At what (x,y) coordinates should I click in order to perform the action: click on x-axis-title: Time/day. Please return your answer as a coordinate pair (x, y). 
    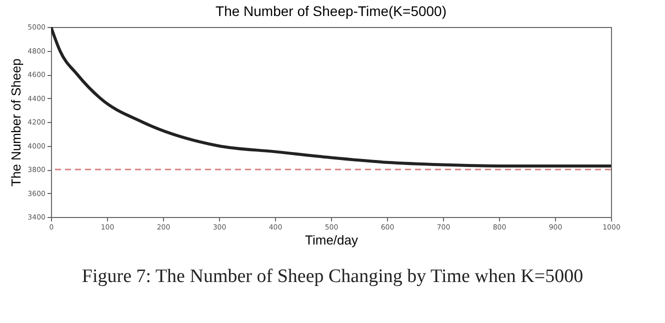
    Looking at the image, I should click on (331, 240).